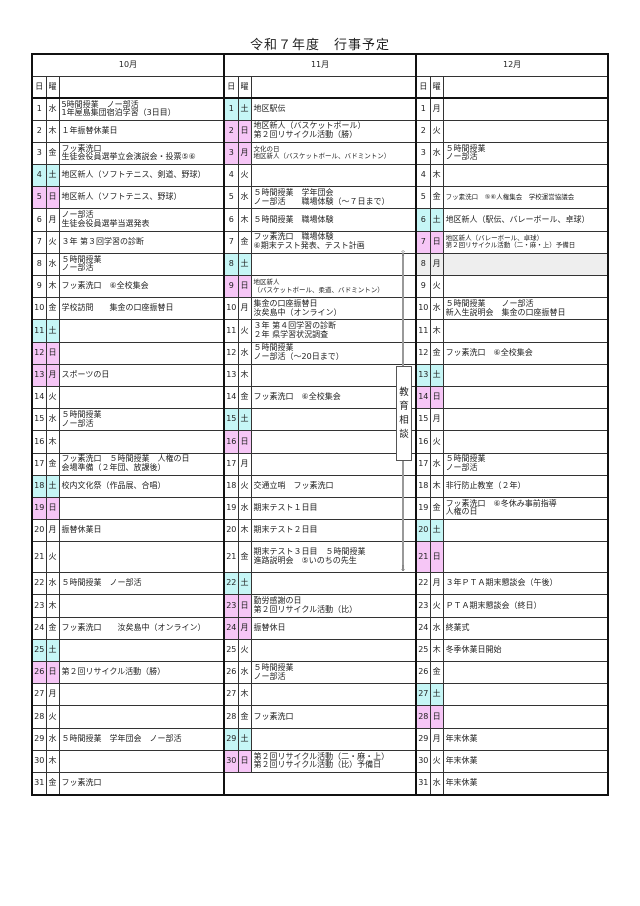  I want to click on november-events-cell: 勤労感謝の日 第２回リサイクル活動（比）, so click(333, 606).